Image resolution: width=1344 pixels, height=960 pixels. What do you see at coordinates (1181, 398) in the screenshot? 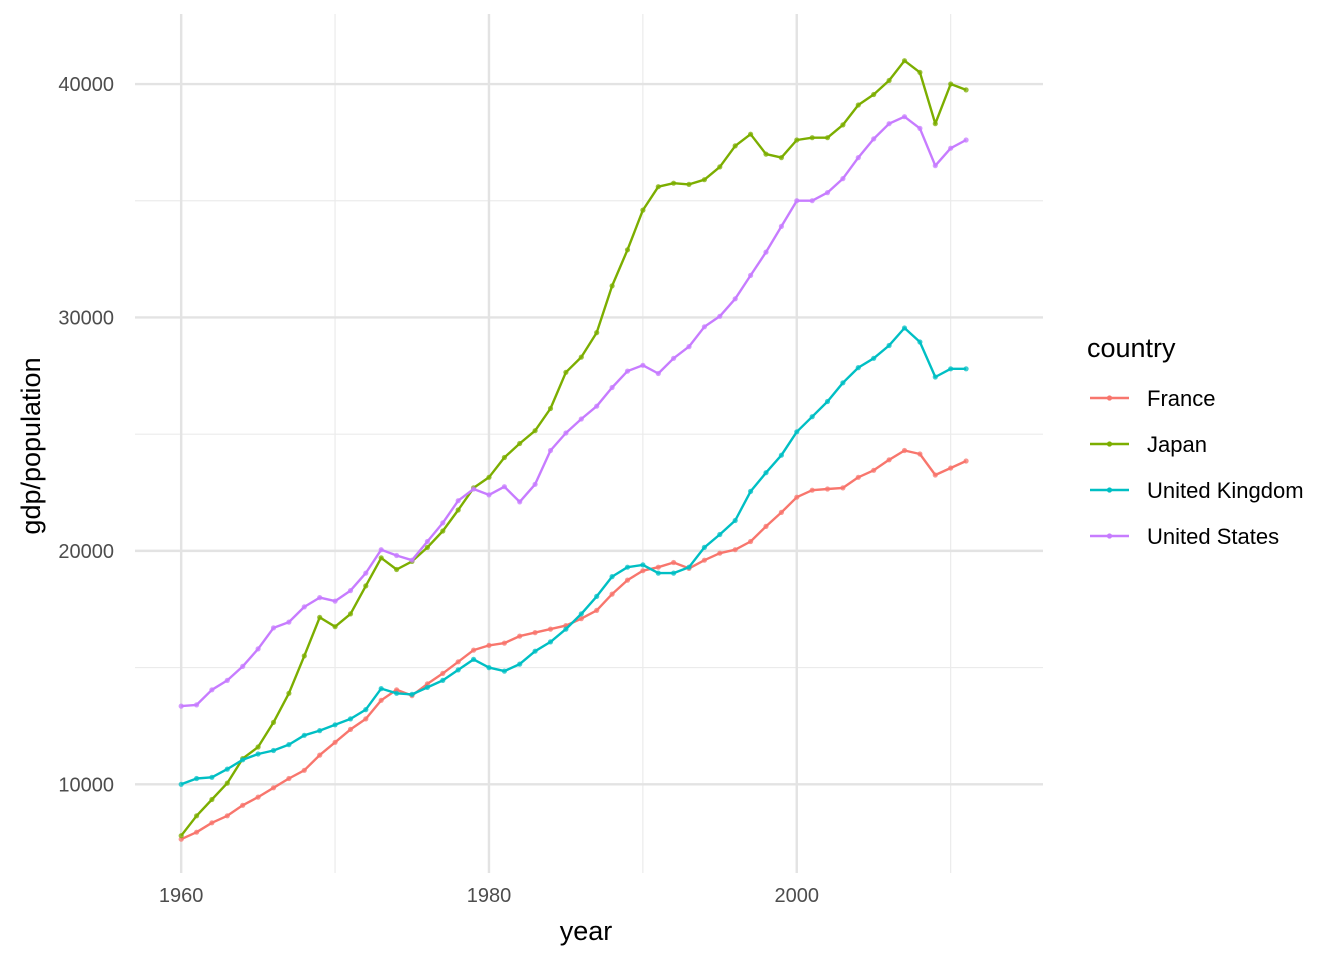
I see `legend-label: France` at bounding box center [1181, 398].